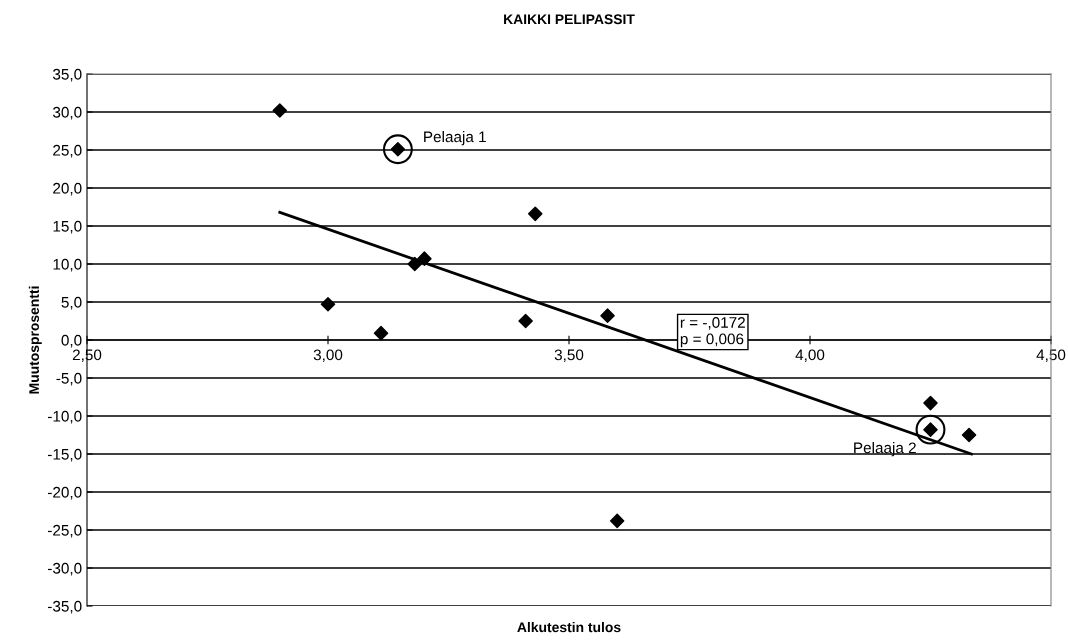 The image size is (1068, 640). I want to click on x-tick-label: 4,00, so click(810, 356).